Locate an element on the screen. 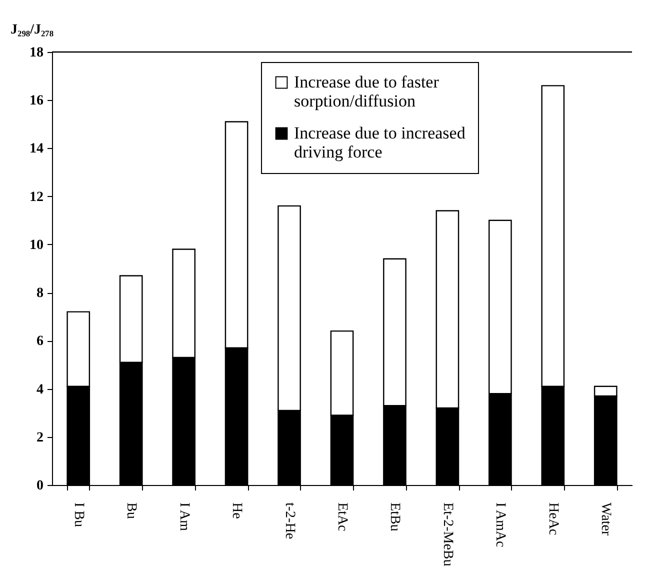 Image resolution: width=648 pixels, height=582 pixels. y-tick-label: 14 is located at coordinates (37, 149).